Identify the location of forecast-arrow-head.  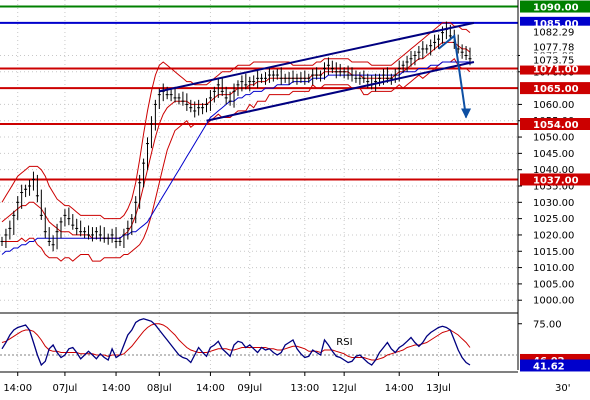
(466, 113).